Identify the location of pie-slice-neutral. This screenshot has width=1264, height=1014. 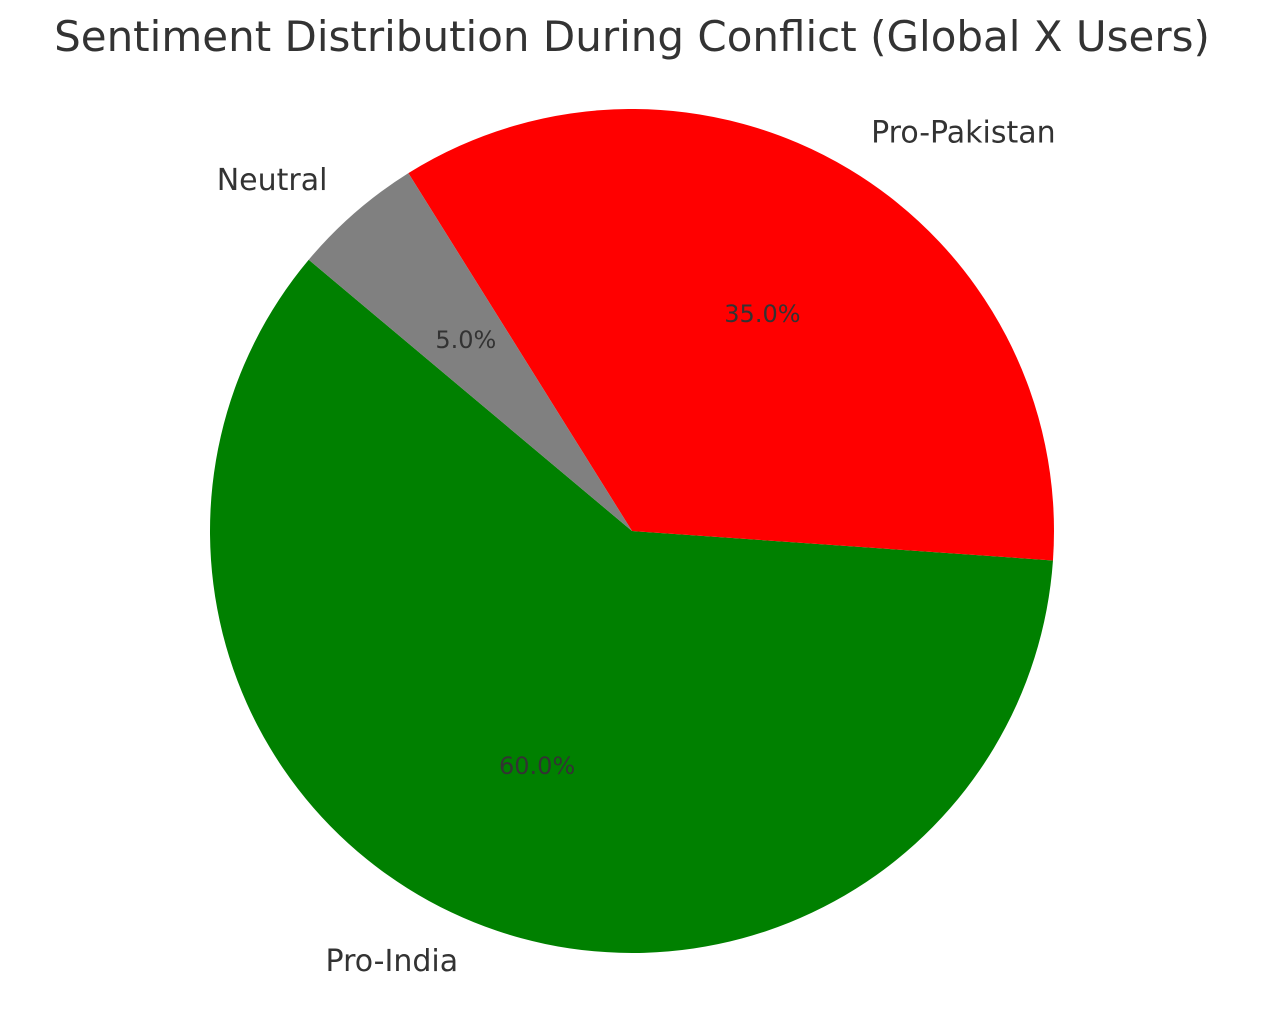
(470, 352).